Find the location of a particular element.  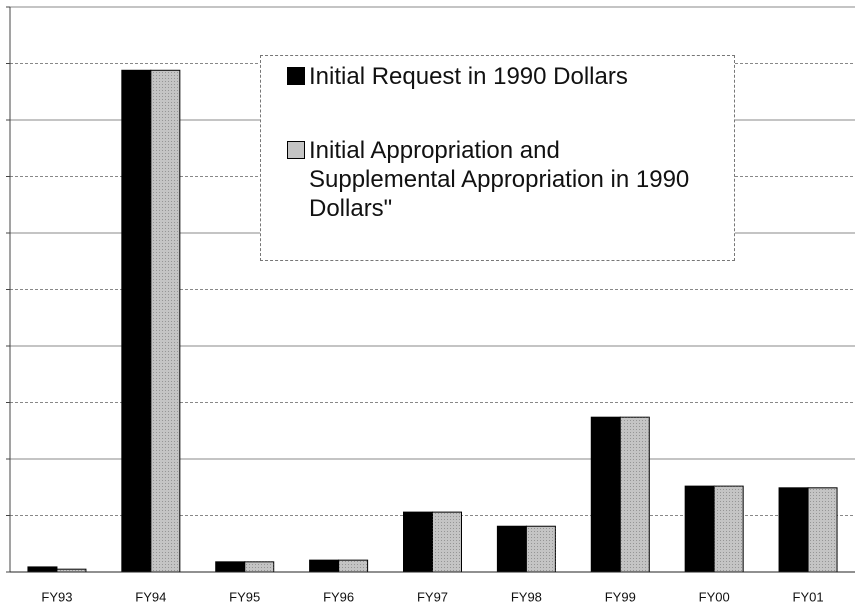

x-tick-label: FY96 is located at coordinates (338, 596).